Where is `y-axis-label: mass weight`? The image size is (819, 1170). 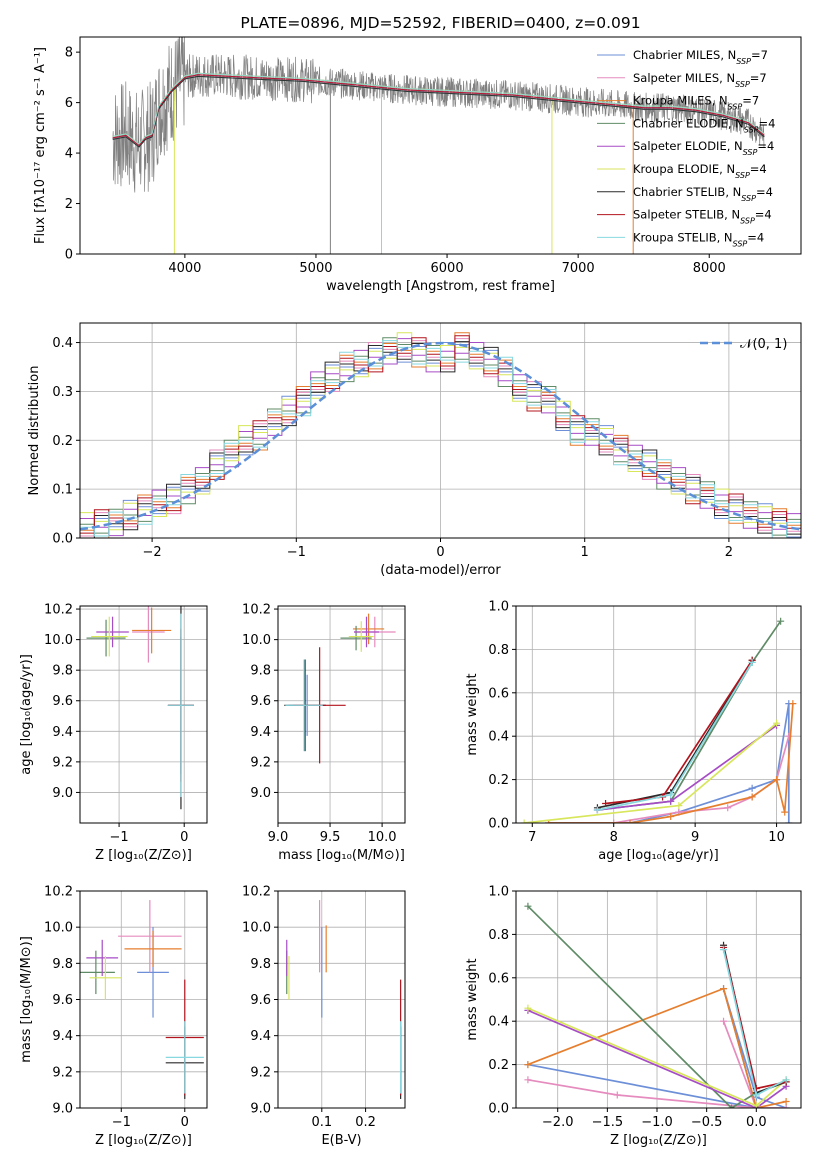
y-axis-label: mass weight is located at coordinates (472, 999).